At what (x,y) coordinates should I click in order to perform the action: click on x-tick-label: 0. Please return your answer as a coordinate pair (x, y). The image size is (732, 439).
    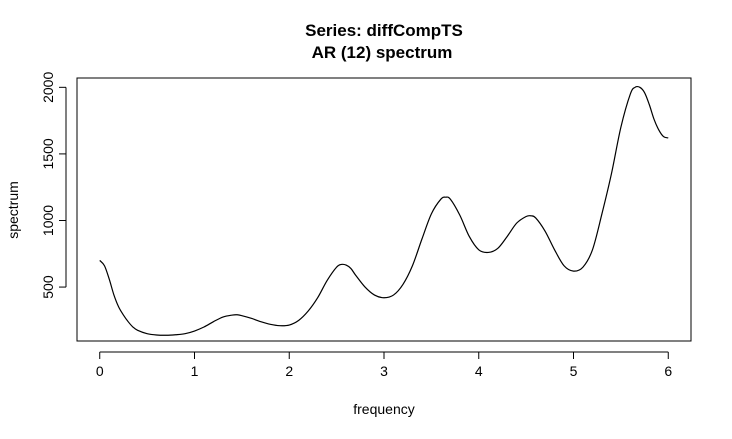
    Looking at the image, I should click on (100, 371).